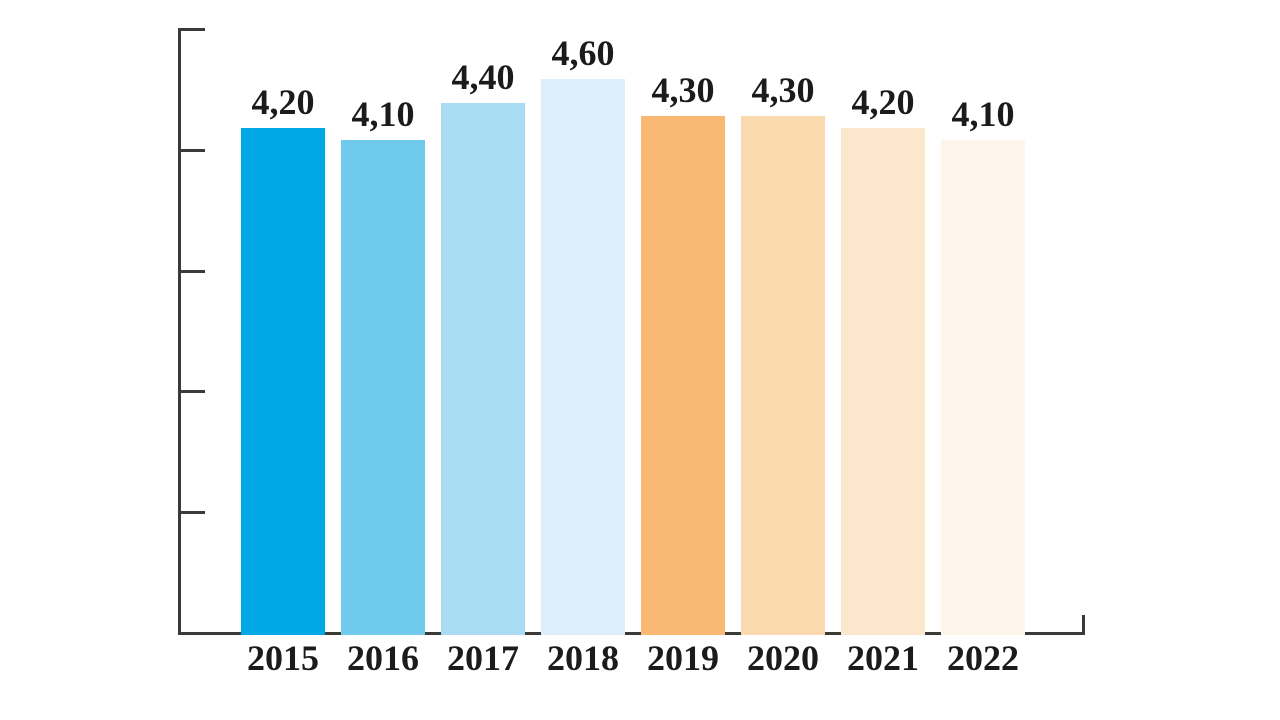 The height and width of the screenshot is (720, 1280). Describe the element at coordinates (483, 77) in the screenshot. I see `bar-value-label: 4,40` at that location.